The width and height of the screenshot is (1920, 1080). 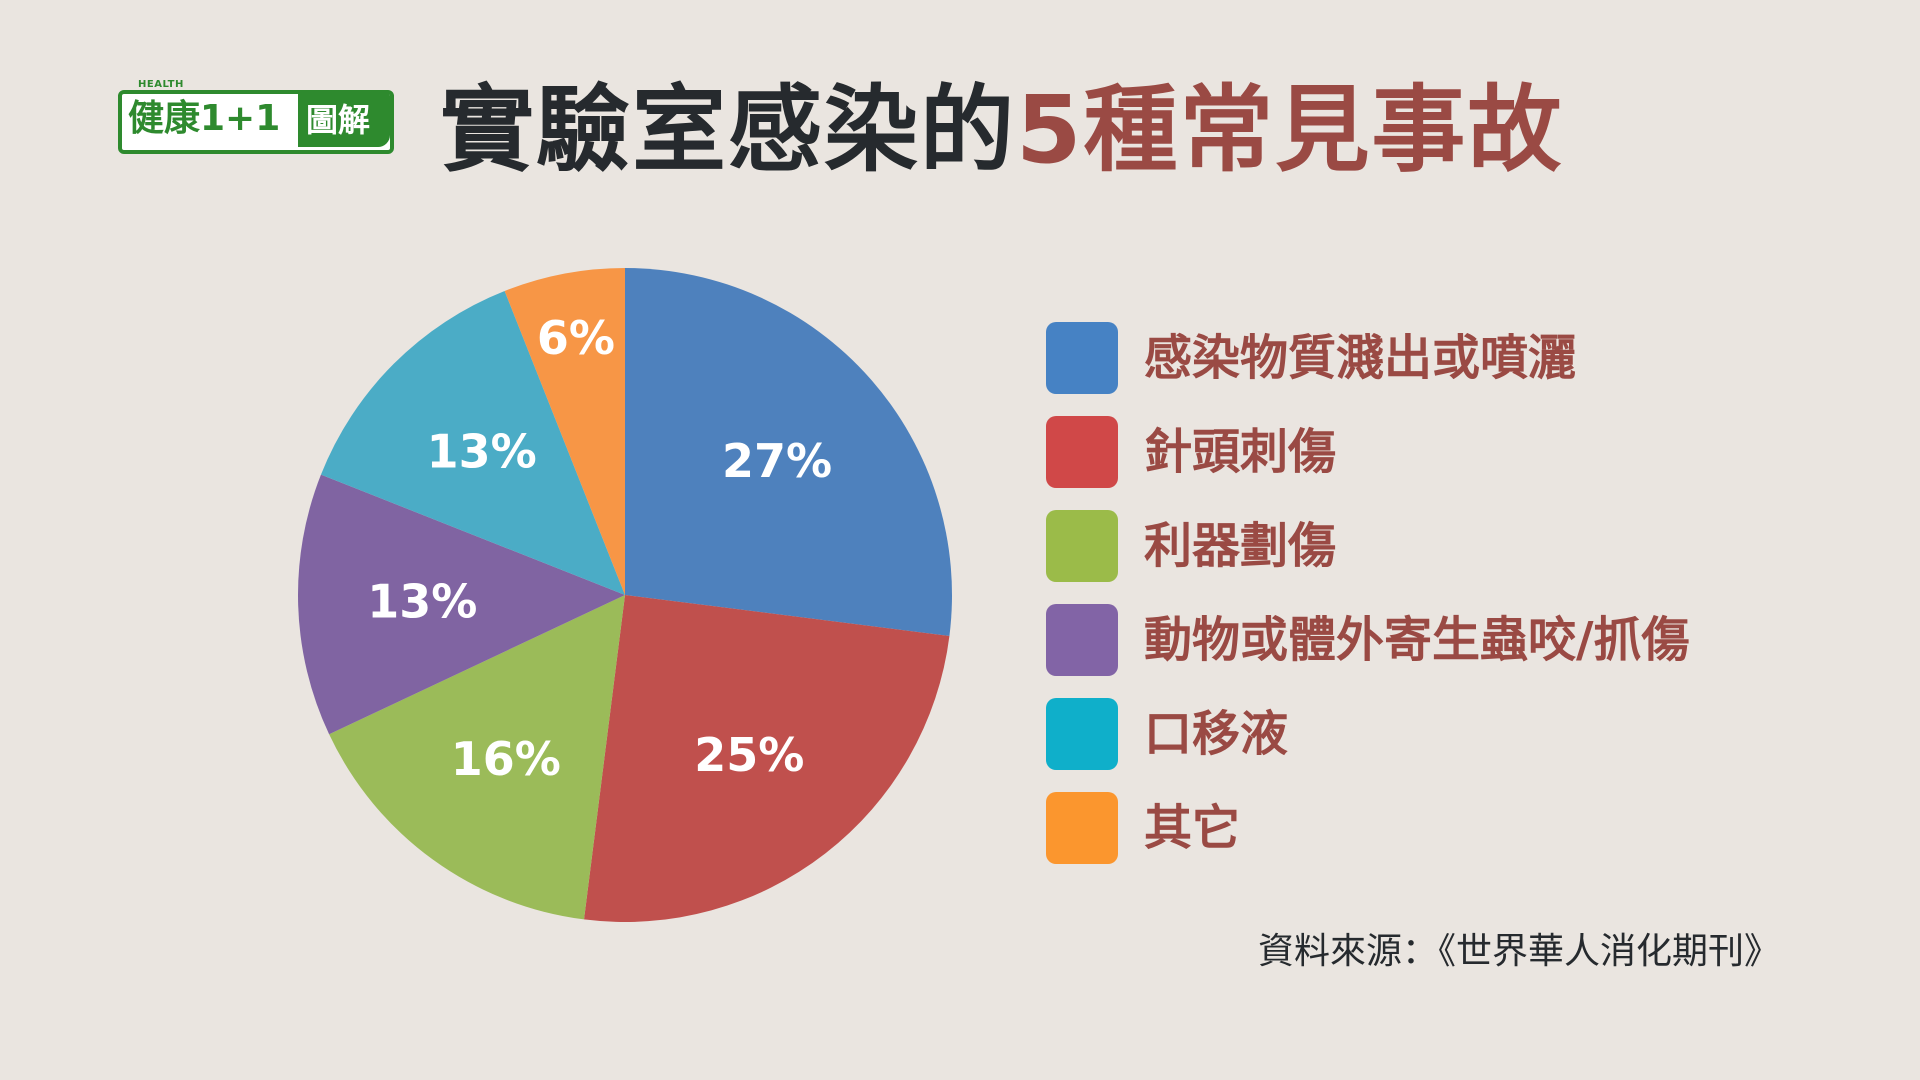 What do you see at coordinates (1518, 951) in the screenshot?
I see `source-note: 資料來源：《世界華人消化期刊》` at bounding box center [1518, 951].